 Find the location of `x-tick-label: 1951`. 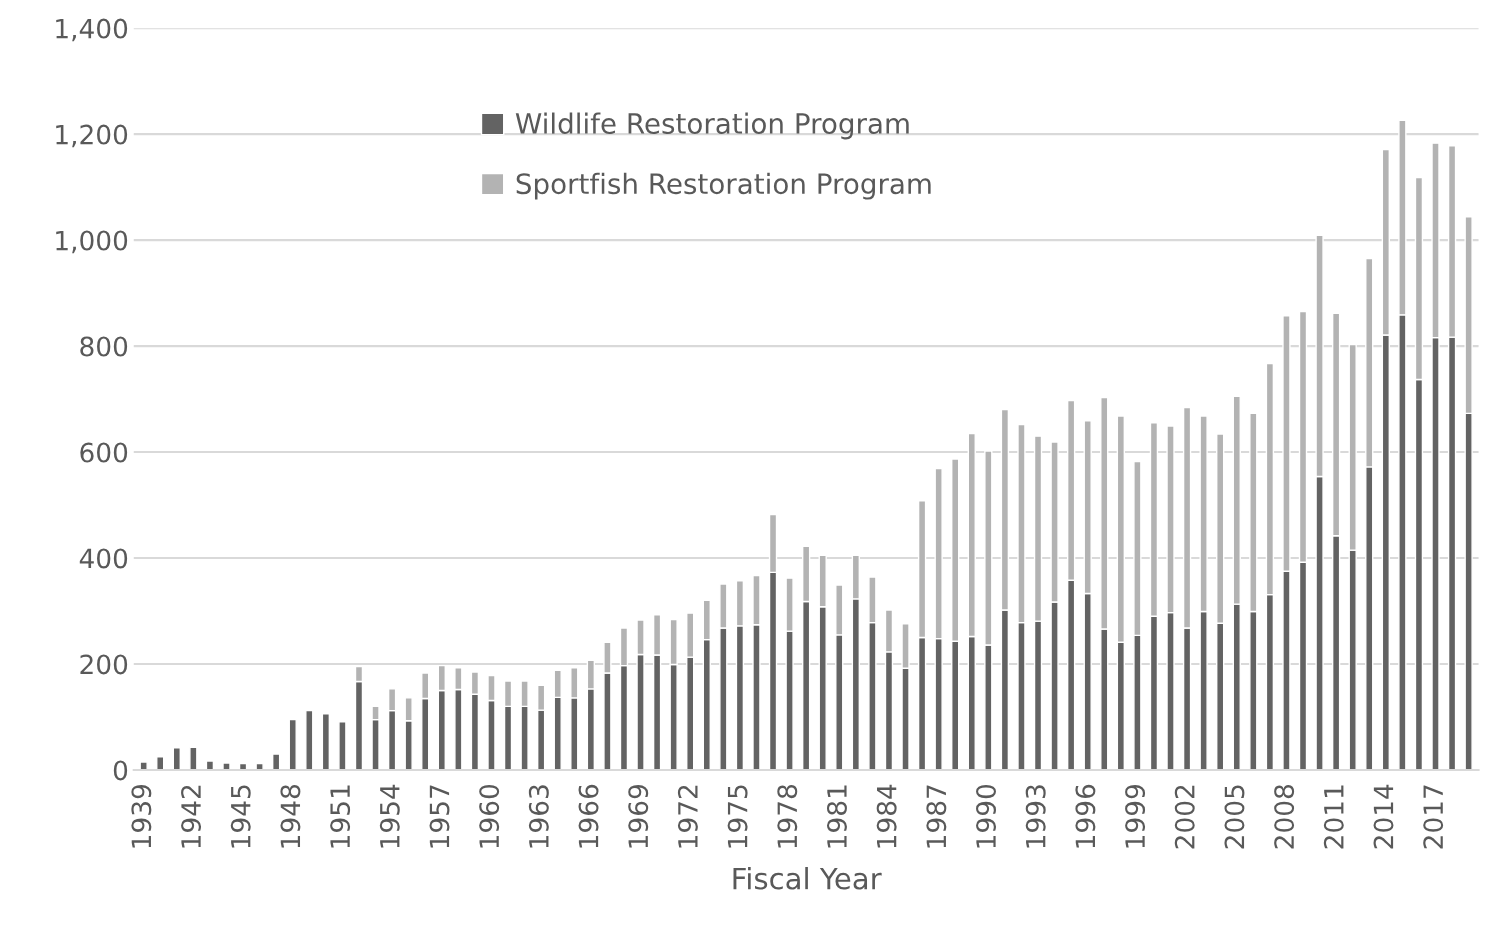

x-tick-label: 1951 is located at coordinates (340, 816).